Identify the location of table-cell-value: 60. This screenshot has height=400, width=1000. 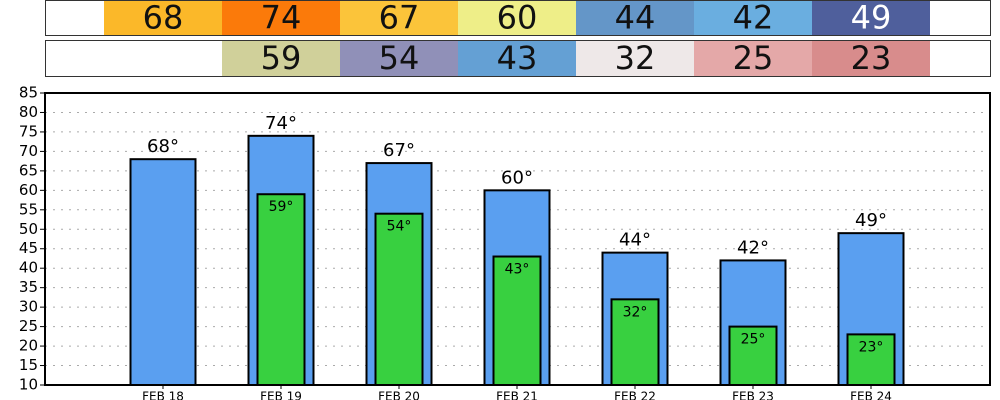
(517, 18).